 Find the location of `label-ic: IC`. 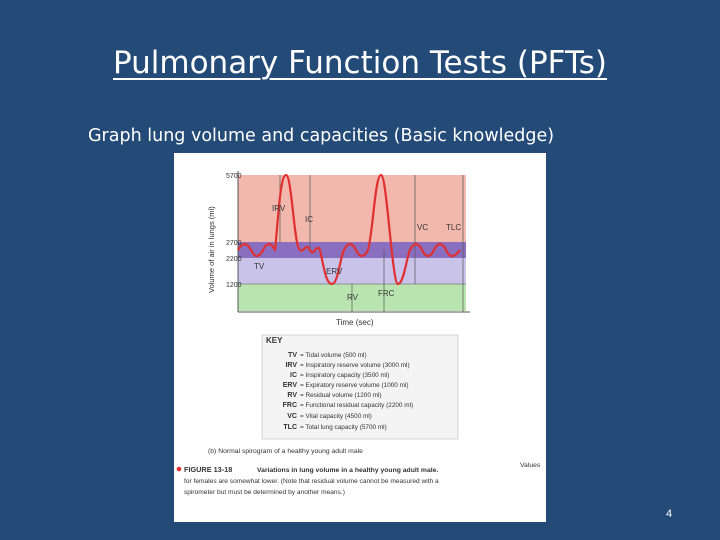

label-ic: IC is located at coordinates (309, 219).